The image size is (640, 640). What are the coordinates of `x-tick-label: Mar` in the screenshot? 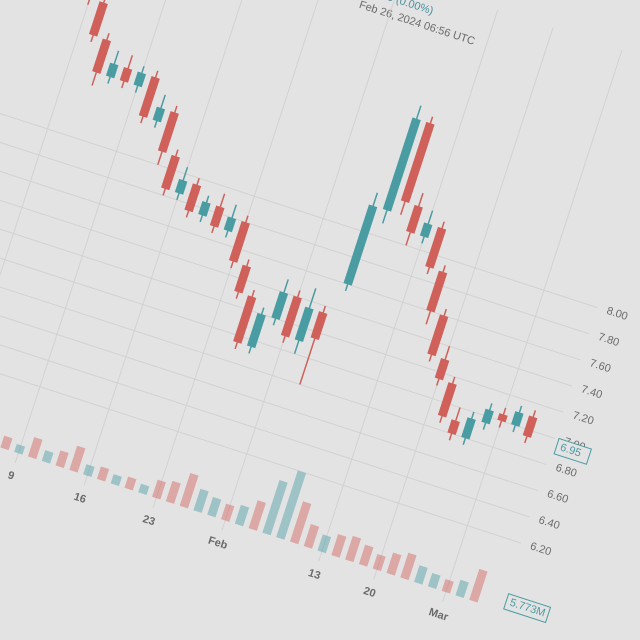 It's located at (438, 615).